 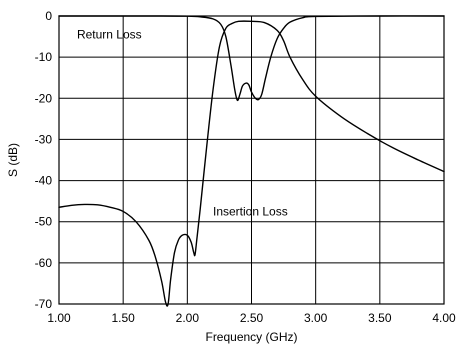 What do you see at coordinates (44, 139) in the screenshot?
I see `y-tick-label: -30` at bounding box center [44, 139].